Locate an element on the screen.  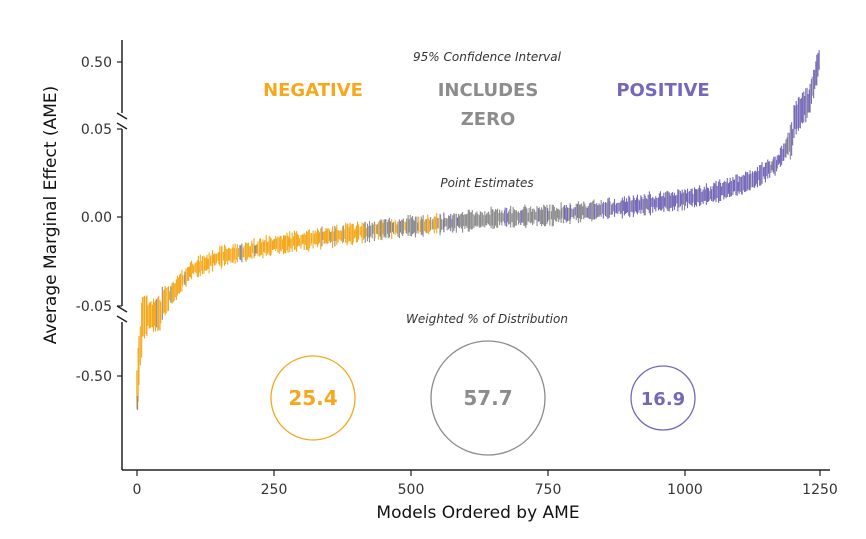
x-tick-label: 1250 is located at coordinates (820, 490).